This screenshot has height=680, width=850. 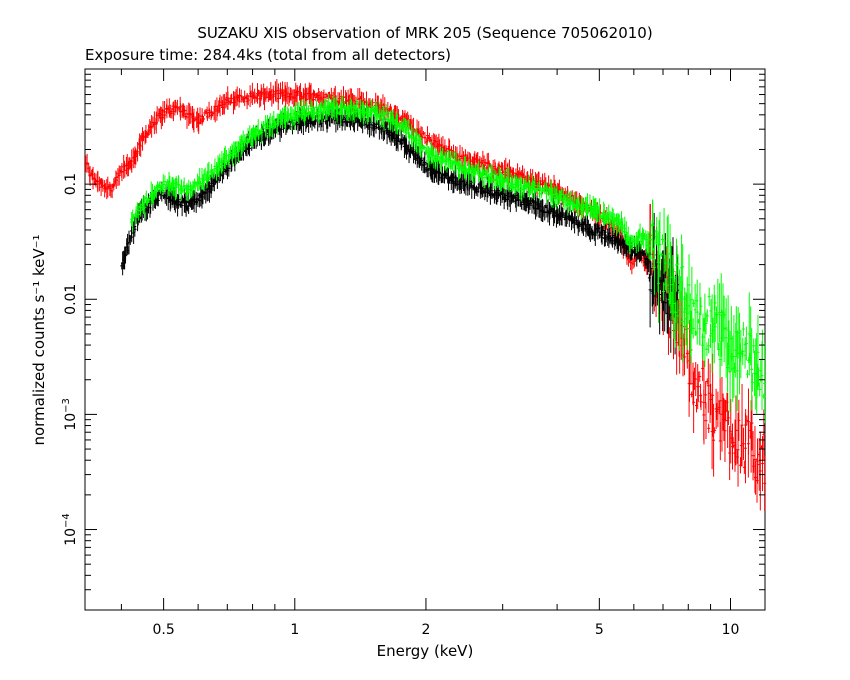 What do you see at coordinates (163, 630) in the screenshot?
I see `x-tick-label: 0.5` at bounding box center [163, 630].